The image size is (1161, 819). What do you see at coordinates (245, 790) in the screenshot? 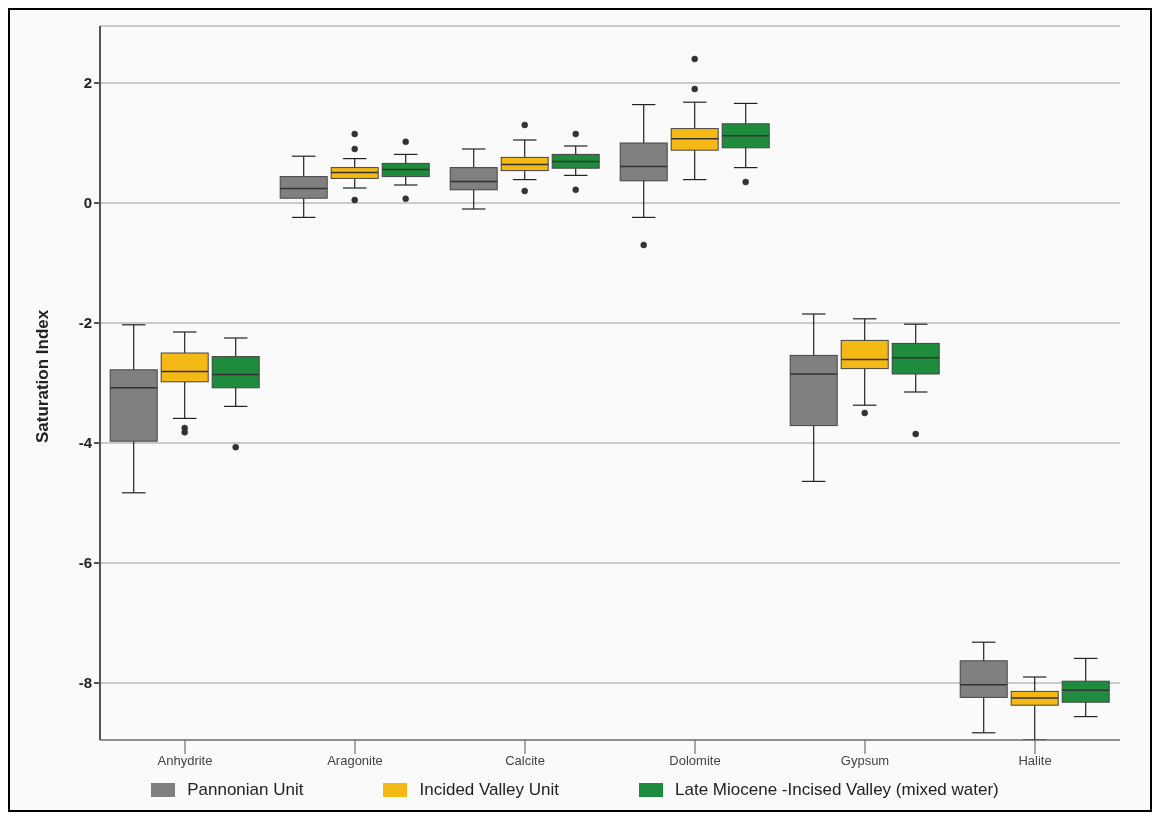
I see `legend-label: Pannonian Unit` at bounding box center [245, 790].